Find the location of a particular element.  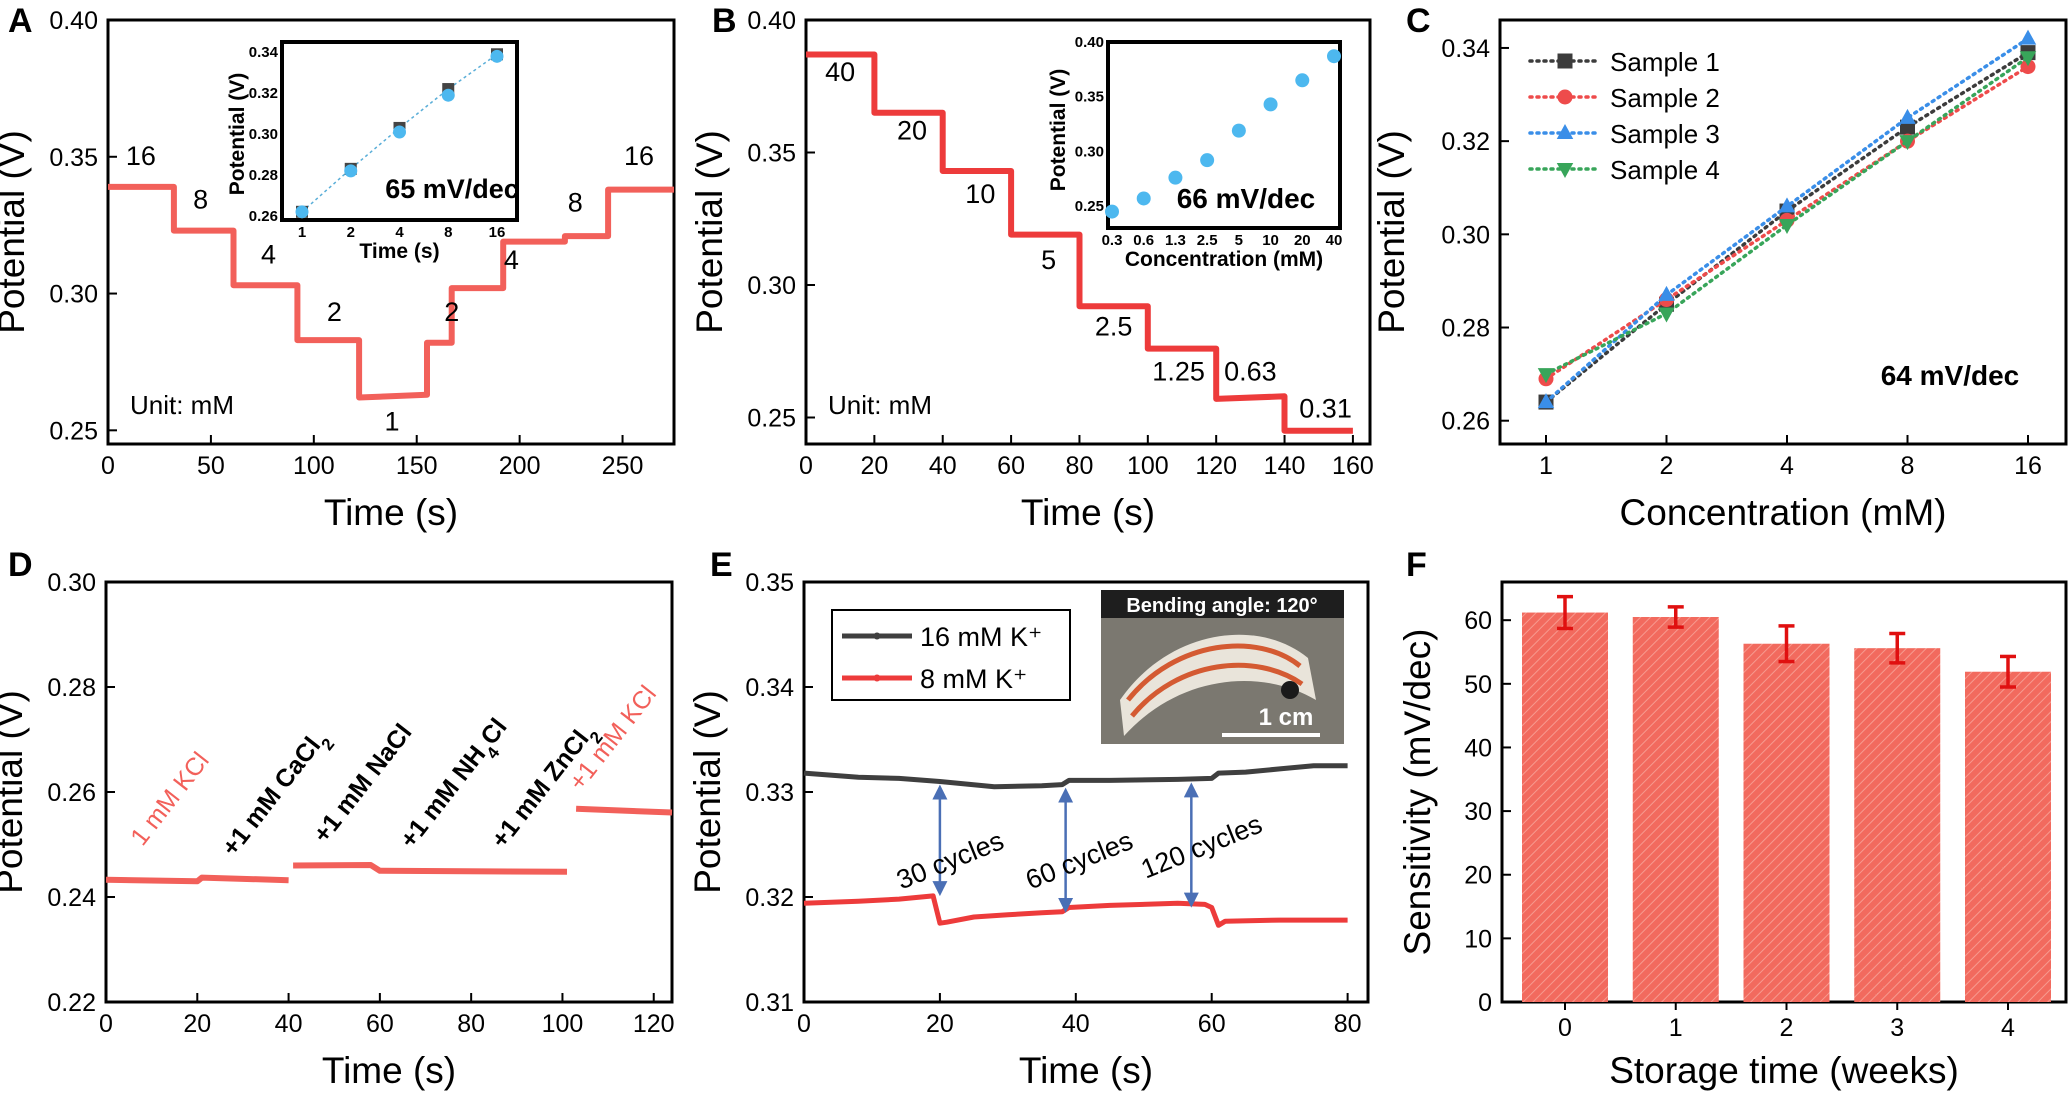

series-3: Sample 3 is located at coordinates (1782, 219).